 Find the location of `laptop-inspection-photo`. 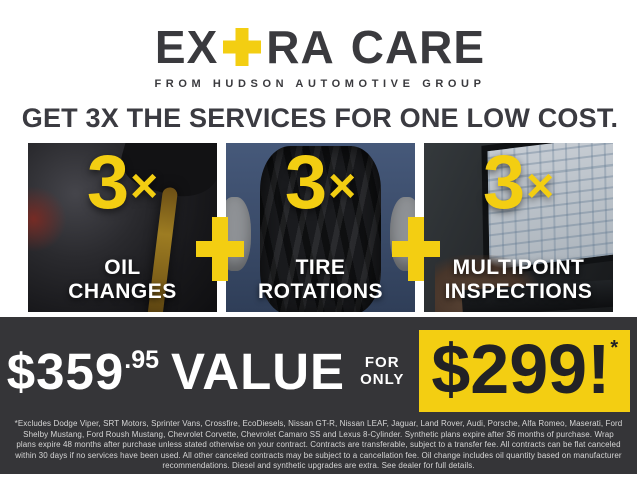

laptop-inspection-photo is located at coordinates (518, 227).